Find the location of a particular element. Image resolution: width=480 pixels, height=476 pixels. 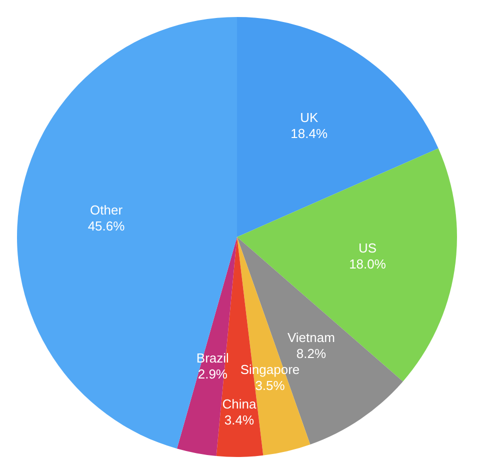

data-label: 3.4% is located at coordinates (239, 420).